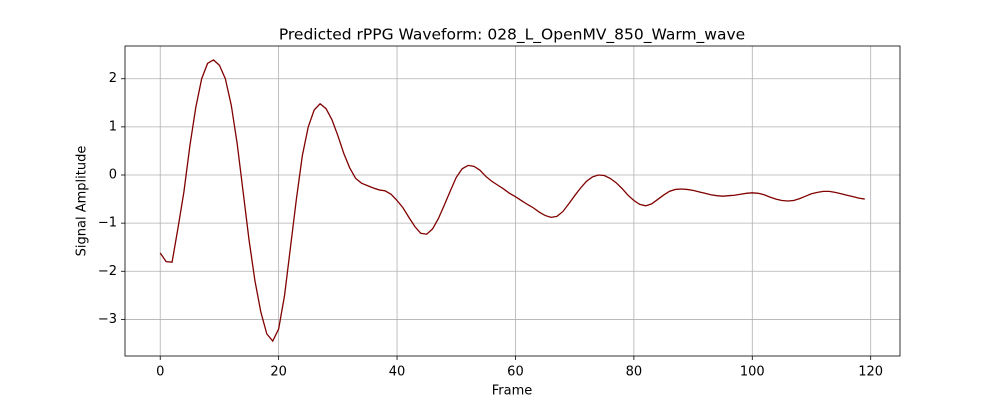 The height and width of the screenshot is (404, 1000). I want to click on y-tick-label: 2, so click(113, 78).